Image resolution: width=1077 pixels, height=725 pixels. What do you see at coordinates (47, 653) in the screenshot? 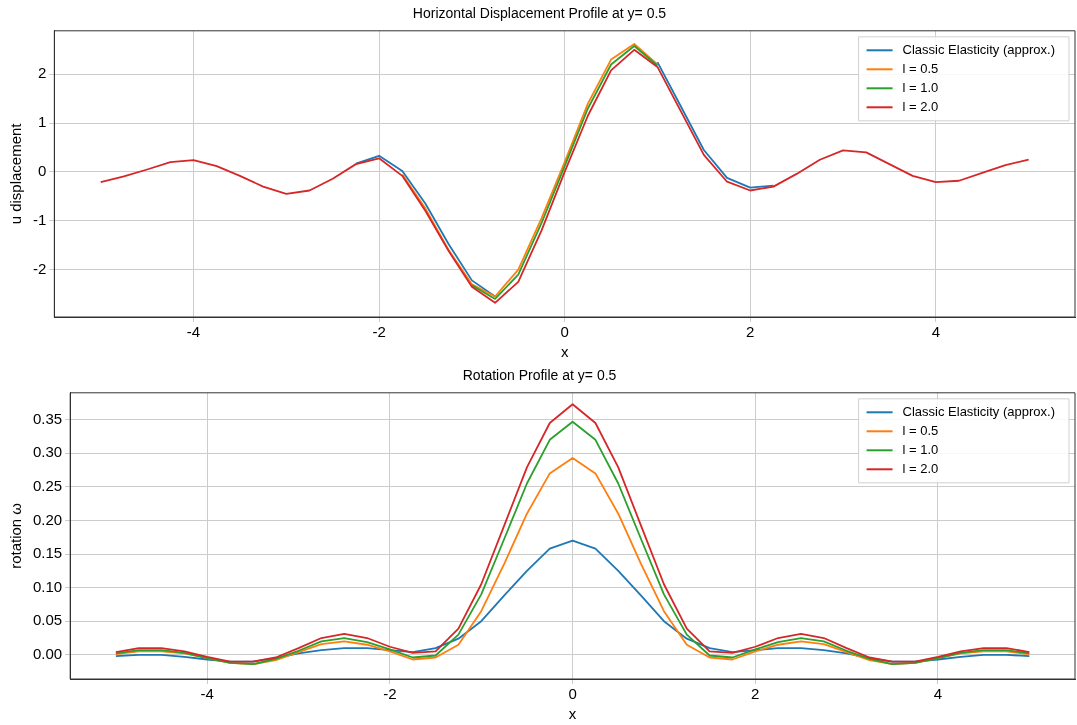
I see `y-tick-label: 0.00` at bounding box center [47, 653].